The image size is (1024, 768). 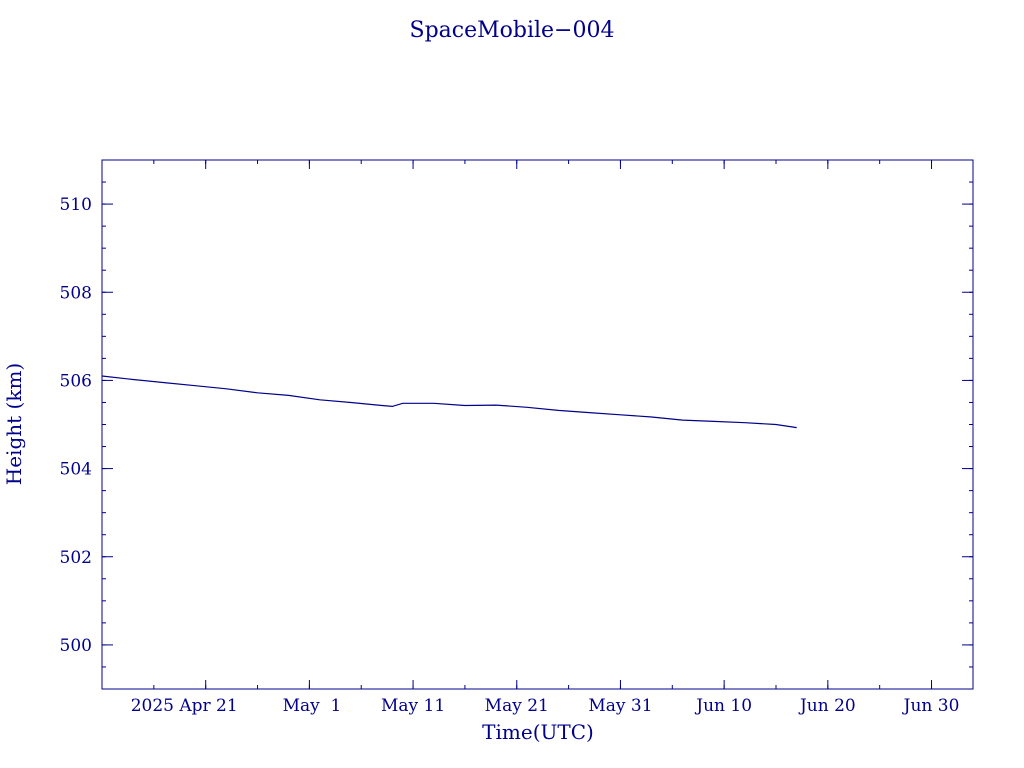 What do you see at coordinates (517, 706) in the screenshot?
I see `x-tick-label: May 21` at bounding box center [517, 706].